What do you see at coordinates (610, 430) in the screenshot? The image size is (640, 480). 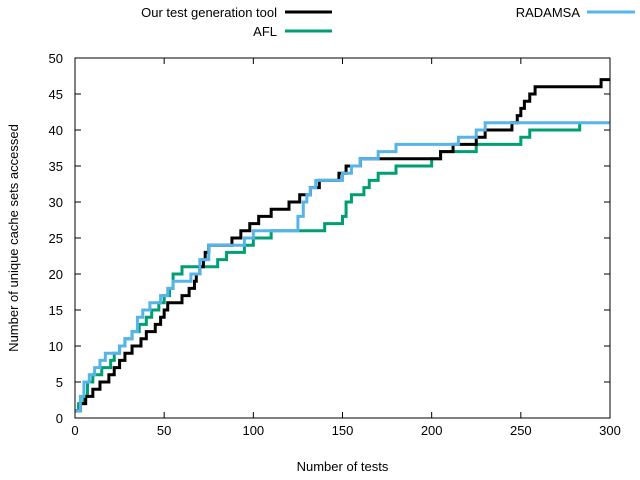 I see `x-tick-label: 300` at bounding box center [610, 430].